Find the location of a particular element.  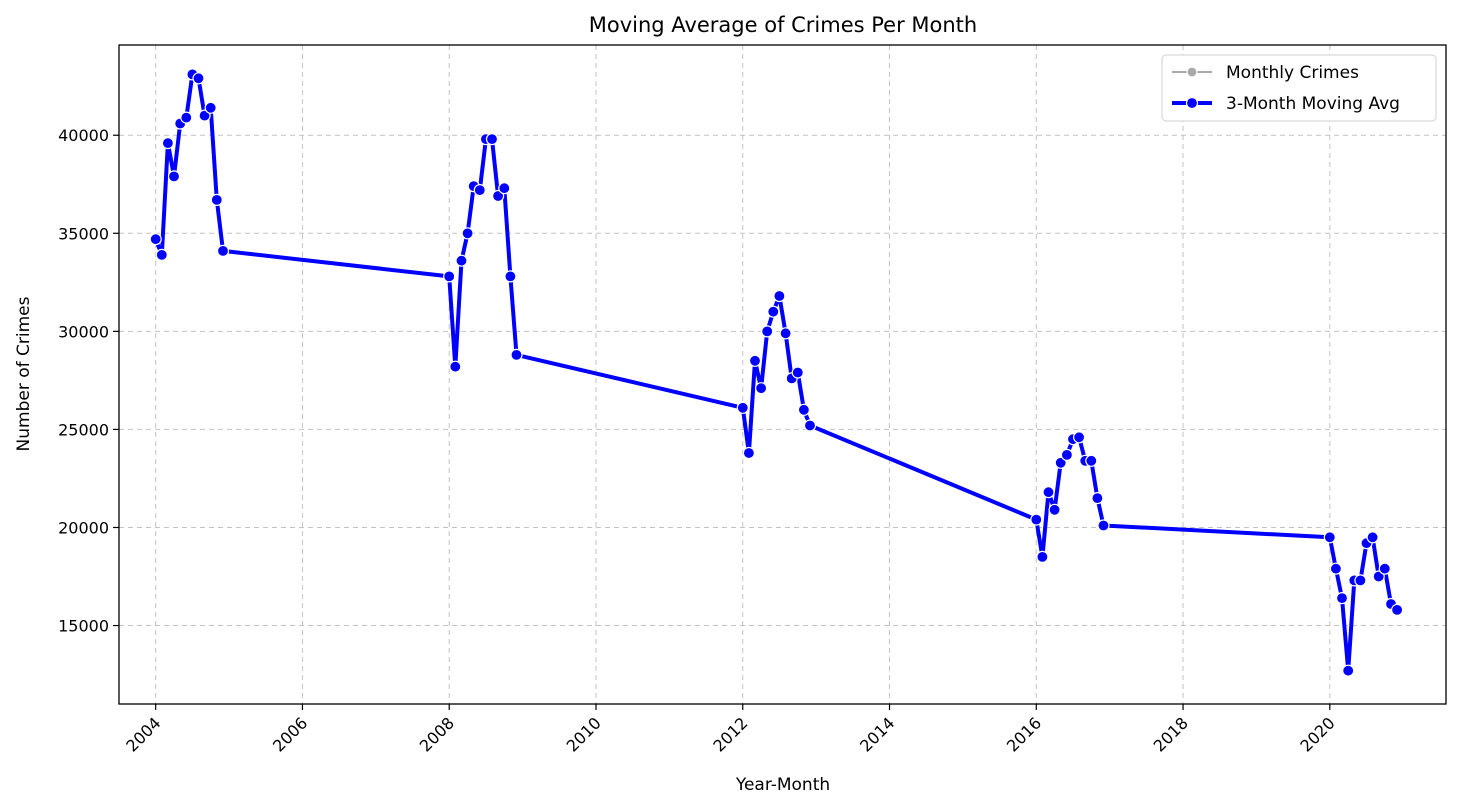

x-axis: 2004 2006 2008 2010 2012 2014 2016 2018 2020 is located at coordinates (730, 730).